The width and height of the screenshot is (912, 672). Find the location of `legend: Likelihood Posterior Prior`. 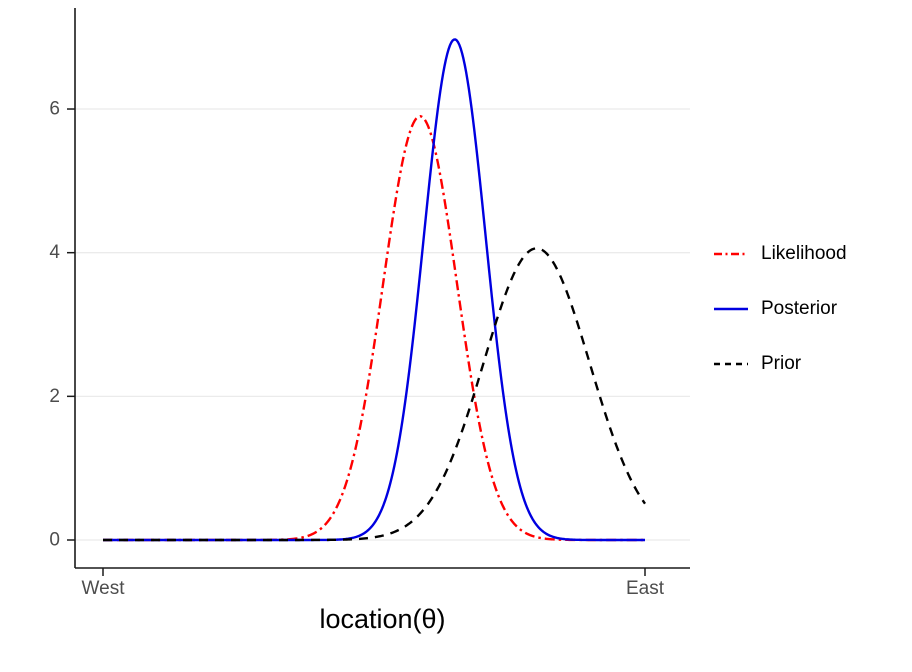

legend: Likelihood Posterior Prior is located at coordinates (779, 309).